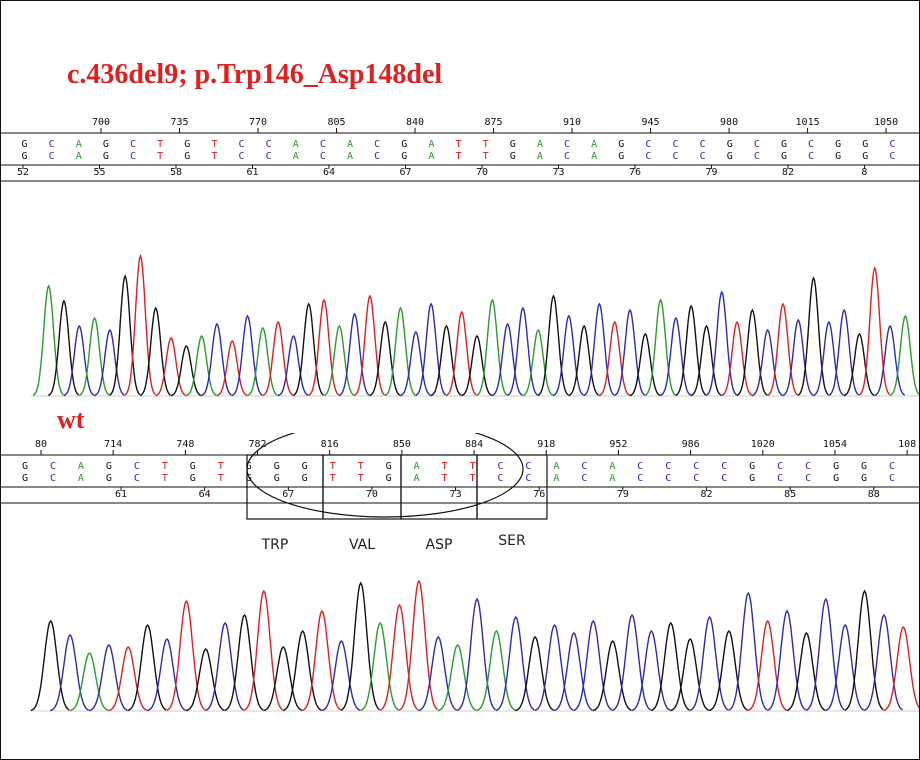 The image size is (920, 760). What do you see at coordinates (874, 494) in the screenshot?
I see `bottom-tick-label: 88` at bounding box center [874, 494].